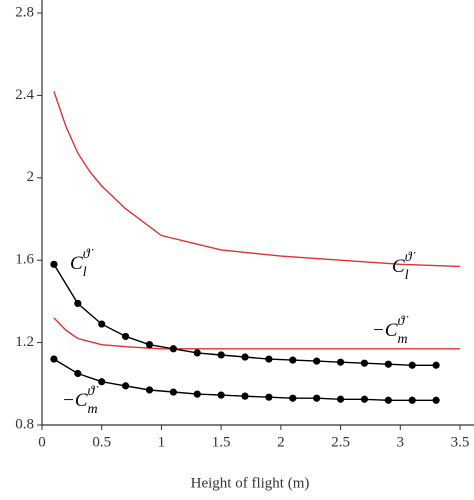 The width and height of the screenshot is (474, 500). What do you see at coordinates (162, 442) in the screenshot?
I see `x-tick-label: 1` at bounding box center [162, 442].